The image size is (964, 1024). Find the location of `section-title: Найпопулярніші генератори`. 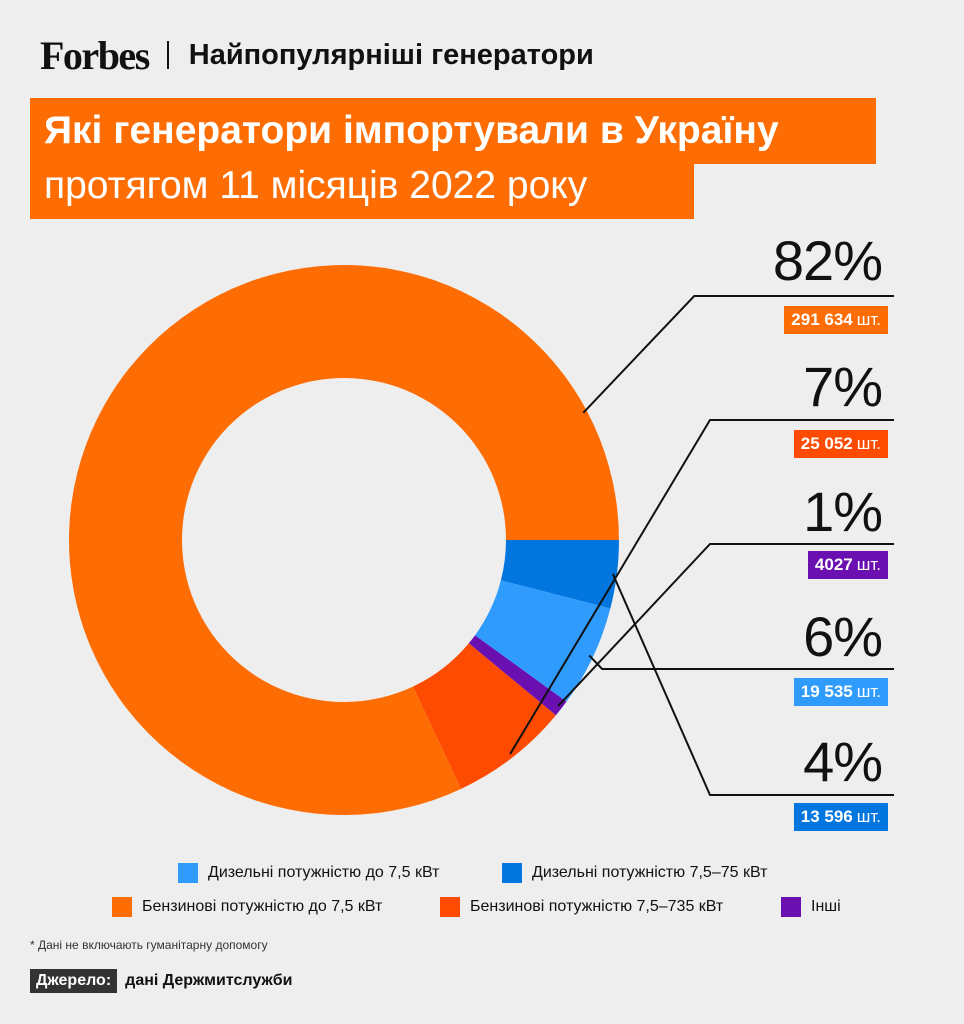

section-title: Найпопулярніші генератори is located at coordinates (391, 54).